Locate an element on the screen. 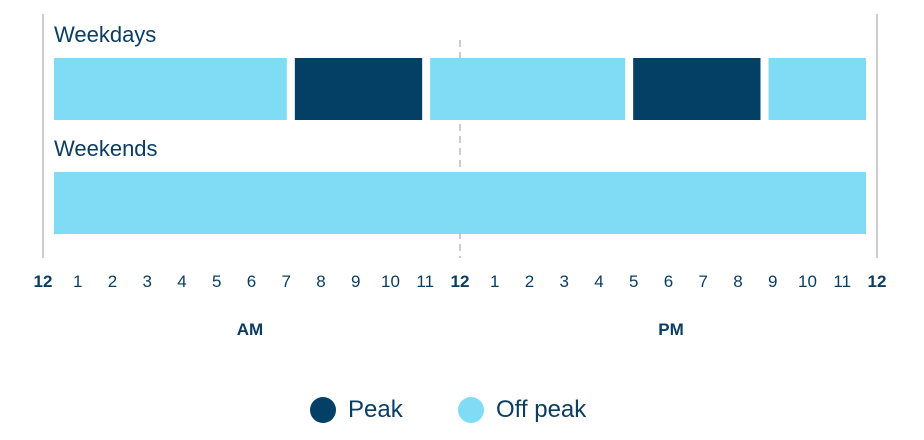 The image size is (924, 440). period-label-pm: PM is located at coordinates (671, 329).